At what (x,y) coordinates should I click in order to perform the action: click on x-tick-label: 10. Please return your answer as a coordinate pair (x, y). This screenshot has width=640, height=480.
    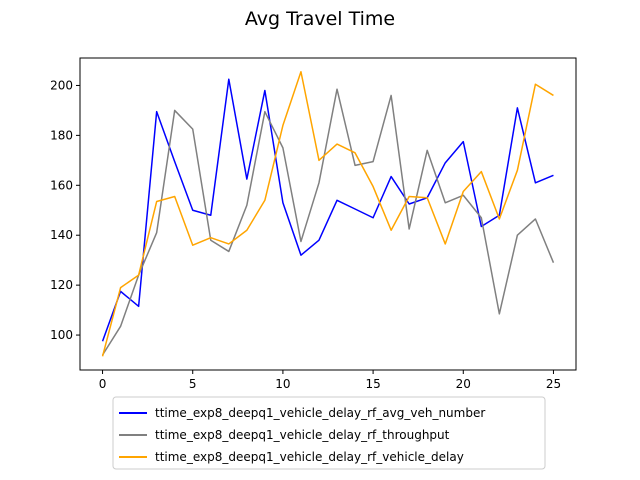
    Looking at the image, I should click on (282, 384).